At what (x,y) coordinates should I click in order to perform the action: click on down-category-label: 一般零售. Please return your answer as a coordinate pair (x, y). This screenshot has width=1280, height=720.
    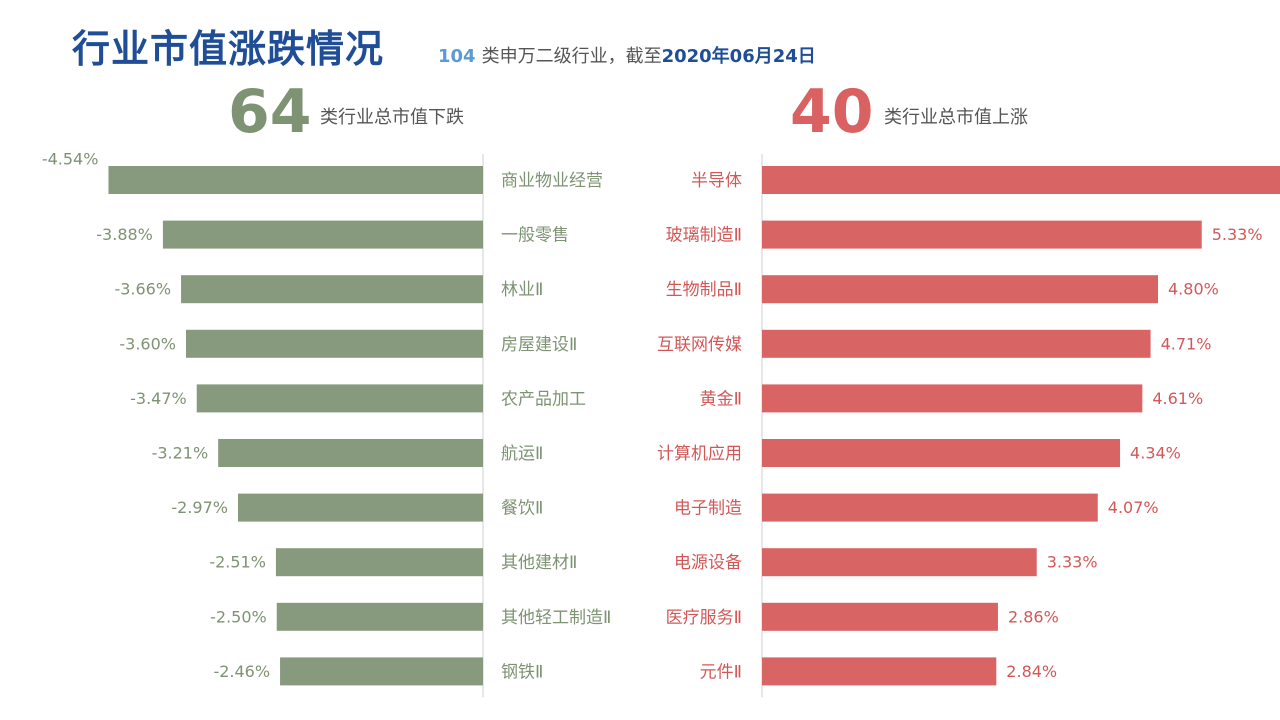
    Looking at the image, I should click on (535, 236).